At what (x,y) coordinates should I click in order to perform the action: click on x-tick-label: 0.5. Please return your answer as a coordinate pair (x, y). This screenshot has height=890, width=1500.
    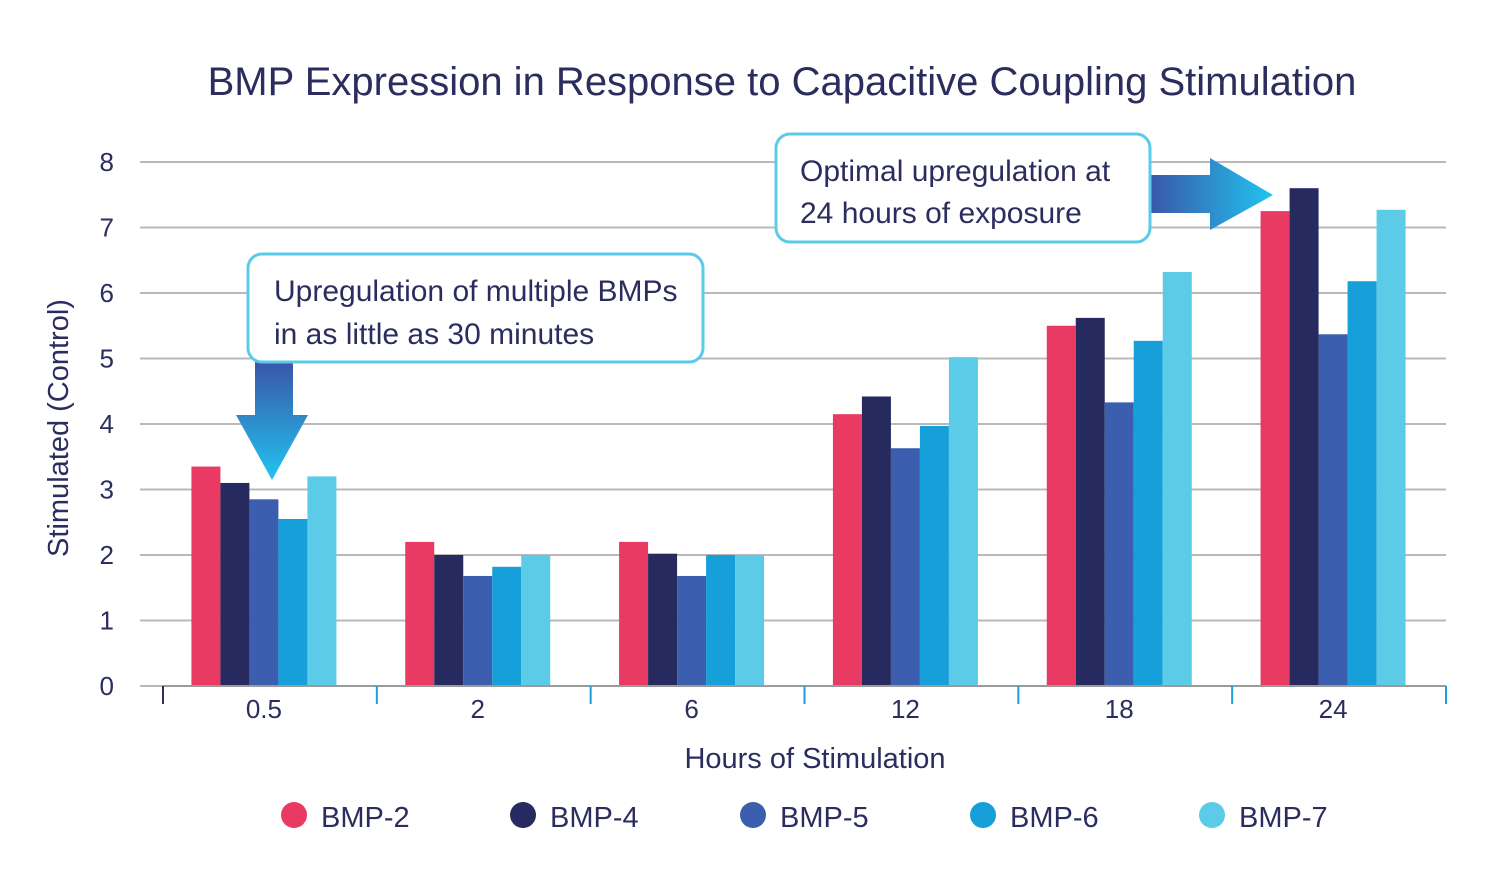
    Looking at the image, I should click on (264, 709).